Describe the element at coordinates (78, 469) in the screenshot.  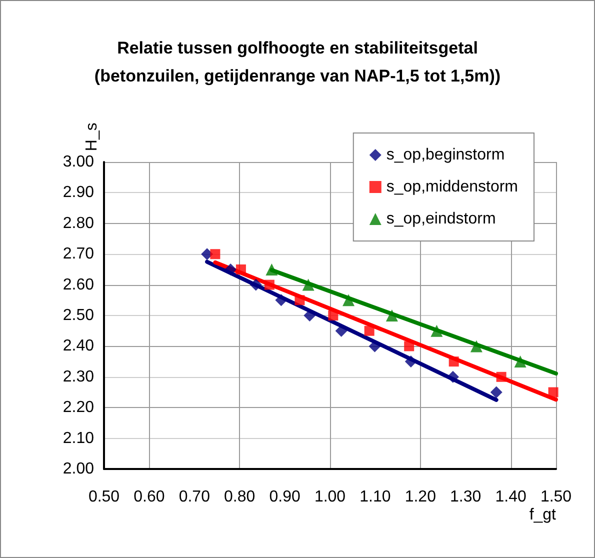
I see `y-tick-label: 2.00` at that location.